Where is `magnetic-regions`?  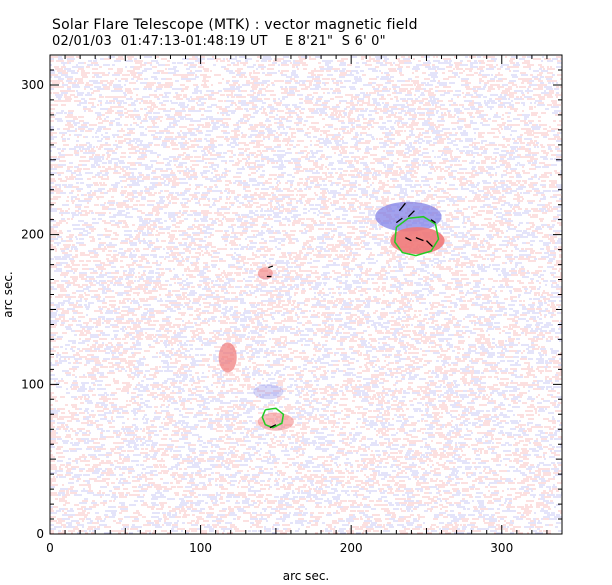 magnetic-regions is located at coordinates (331, 316).